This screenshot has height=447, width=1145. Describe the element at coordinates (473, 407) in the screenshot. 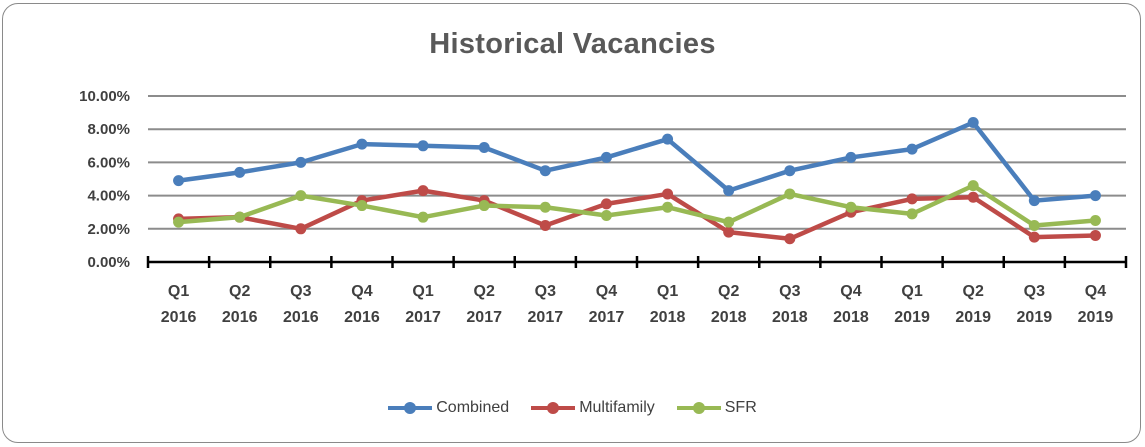

I see `legend-label: Combined` at that location.